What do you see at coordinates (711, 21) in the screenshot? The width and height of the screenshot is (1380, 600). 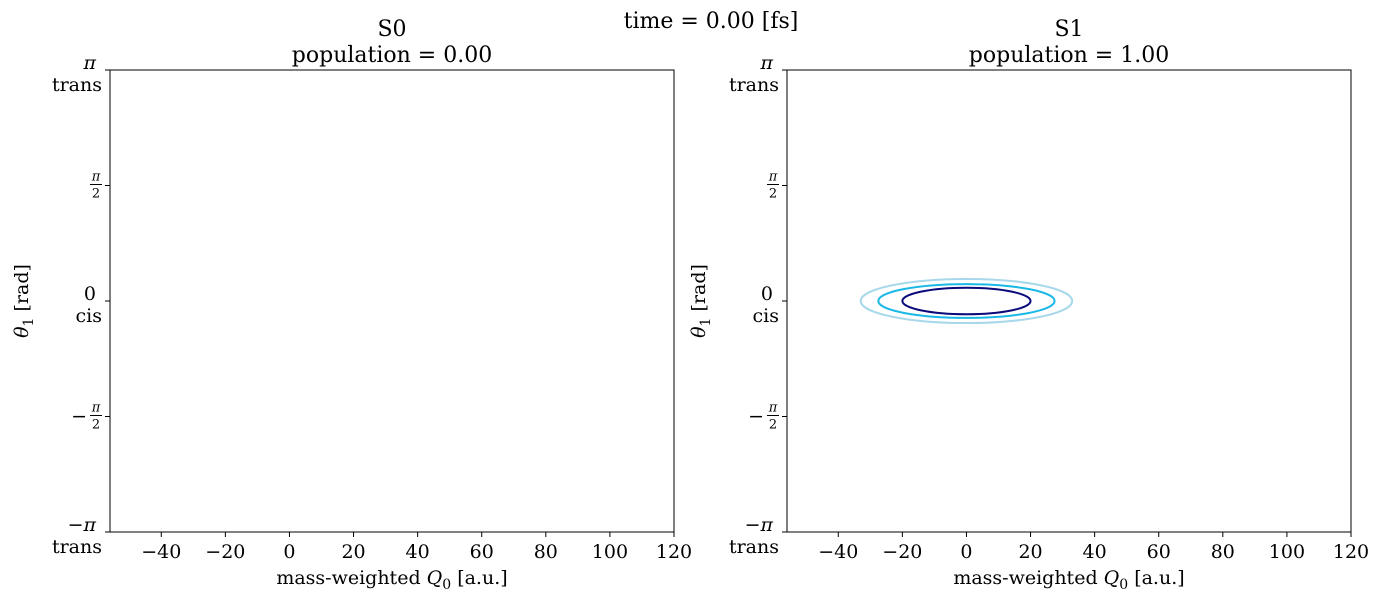 I see `suptitle: time = 0.00 [fs]` at bounding box center [711, 21].